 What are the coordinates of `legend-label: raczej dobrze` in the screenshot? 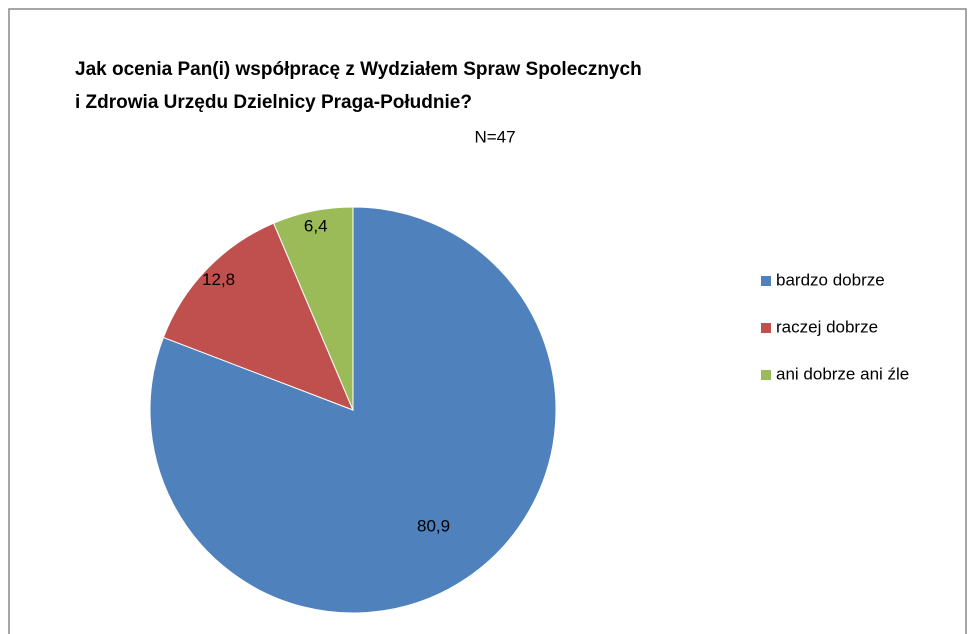 It's located at (827, 326).